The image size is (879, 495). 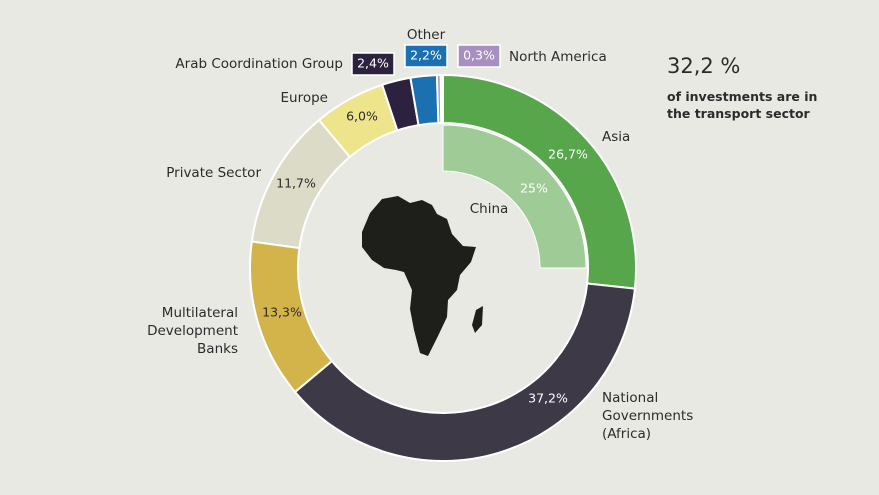 I want to click on category-label: Asia, so click(x=616, y=137).